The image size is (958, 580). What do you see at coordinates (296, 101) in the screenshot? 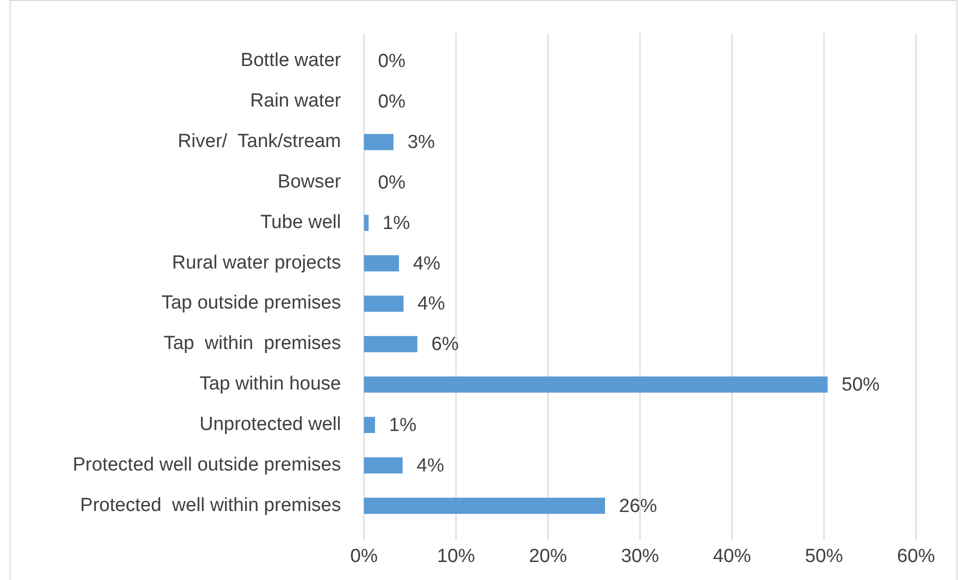
I see `y-tick-label: Rain water` at bounding box center [296, 101].